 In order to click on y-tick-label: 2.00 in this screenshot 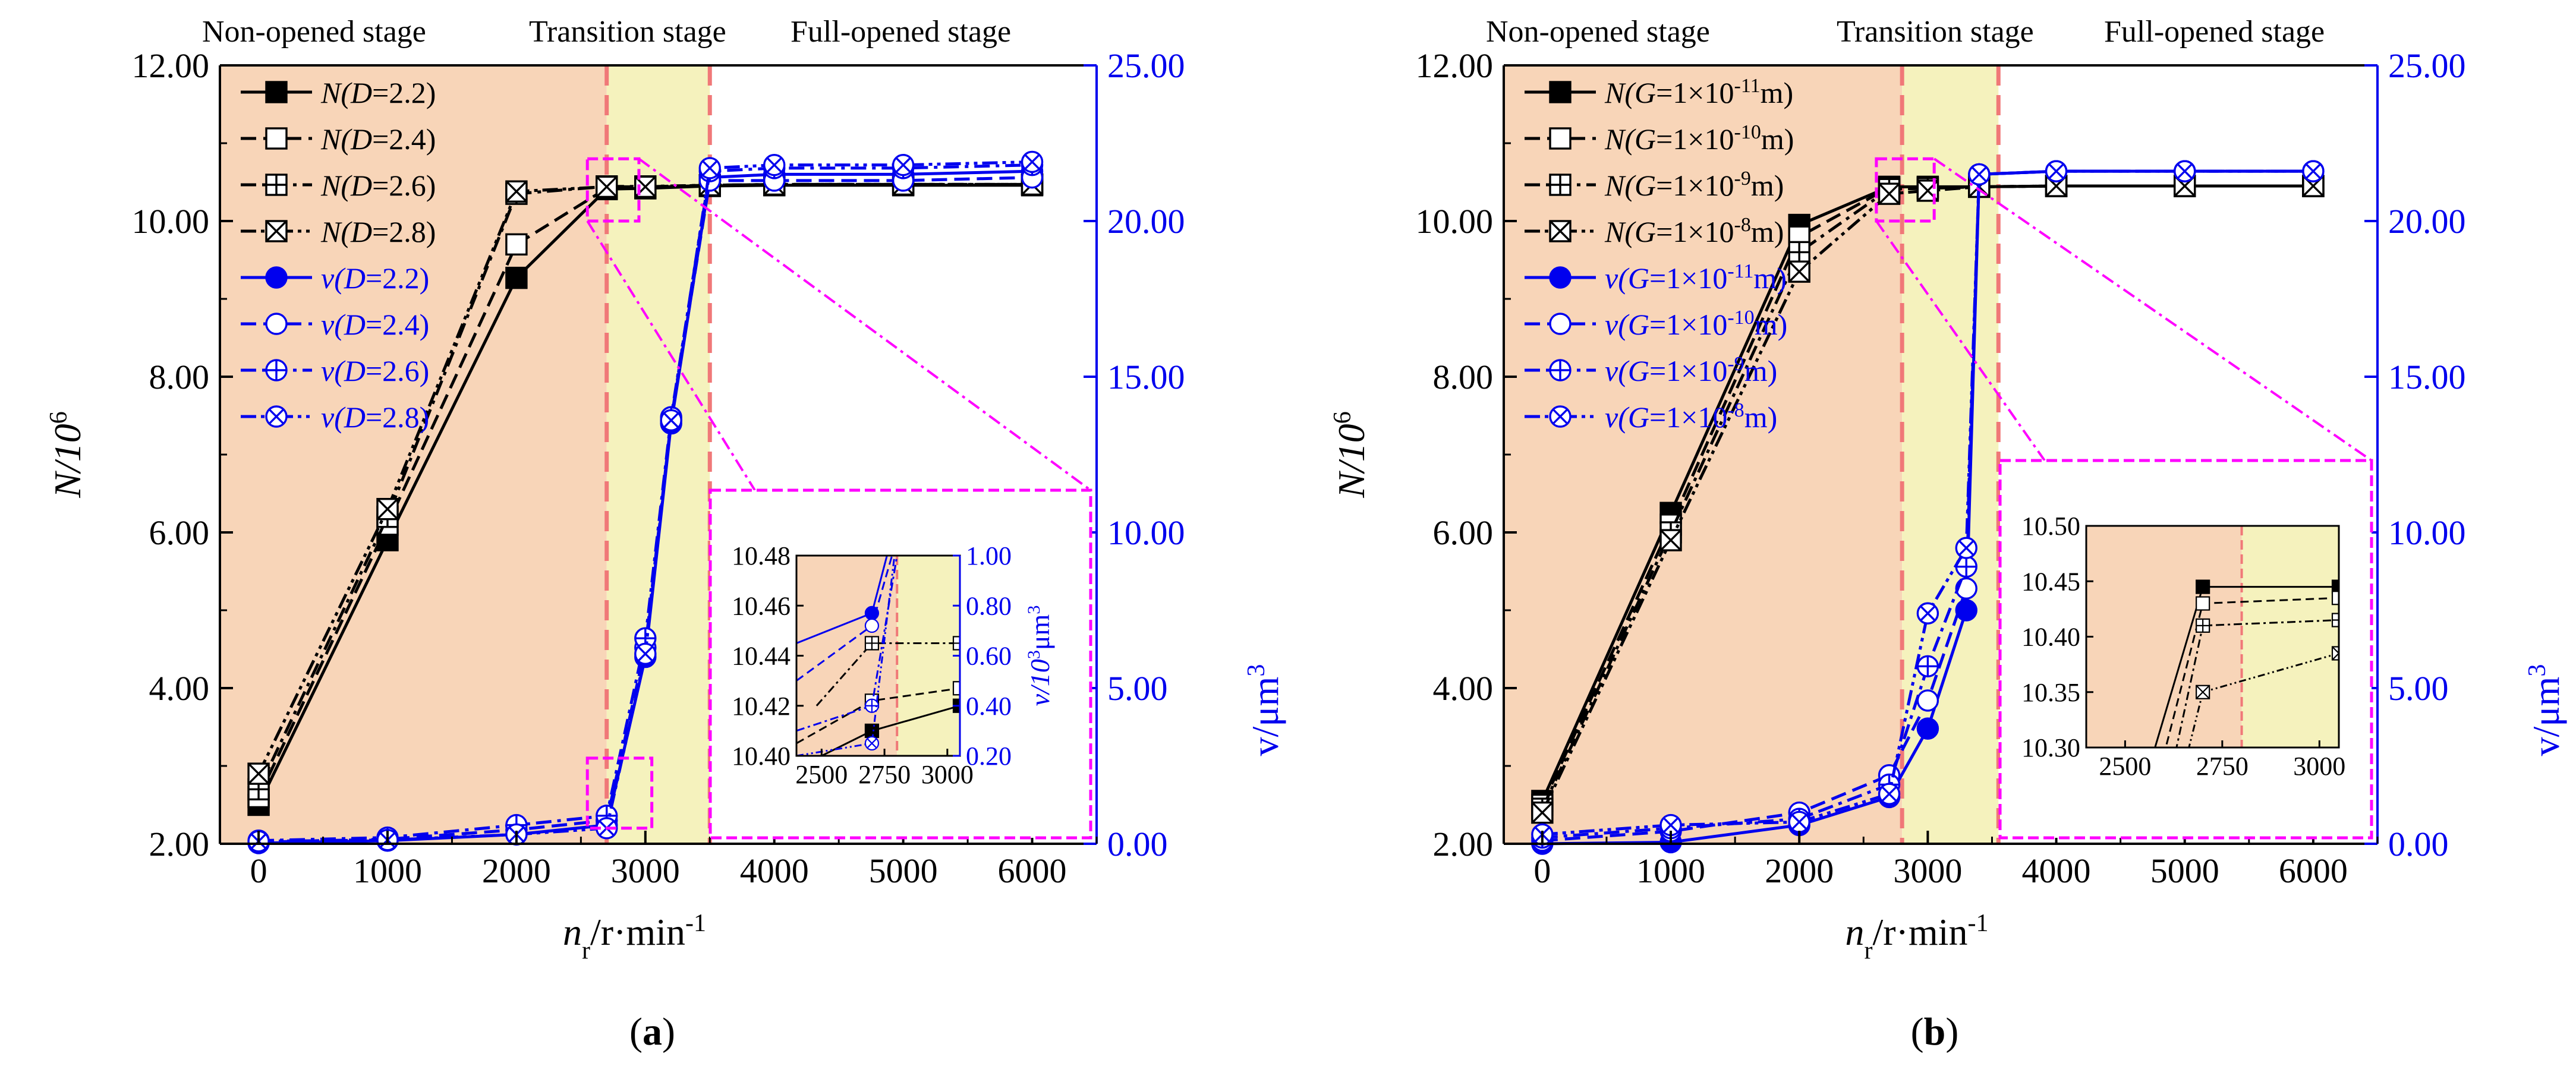, I will do `click(1463, 844)`.